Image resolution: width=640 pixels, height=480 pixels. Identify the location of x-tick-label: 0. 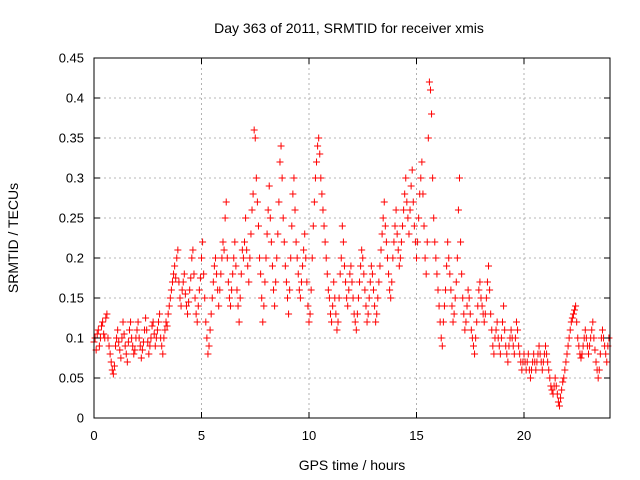
(93, 435).